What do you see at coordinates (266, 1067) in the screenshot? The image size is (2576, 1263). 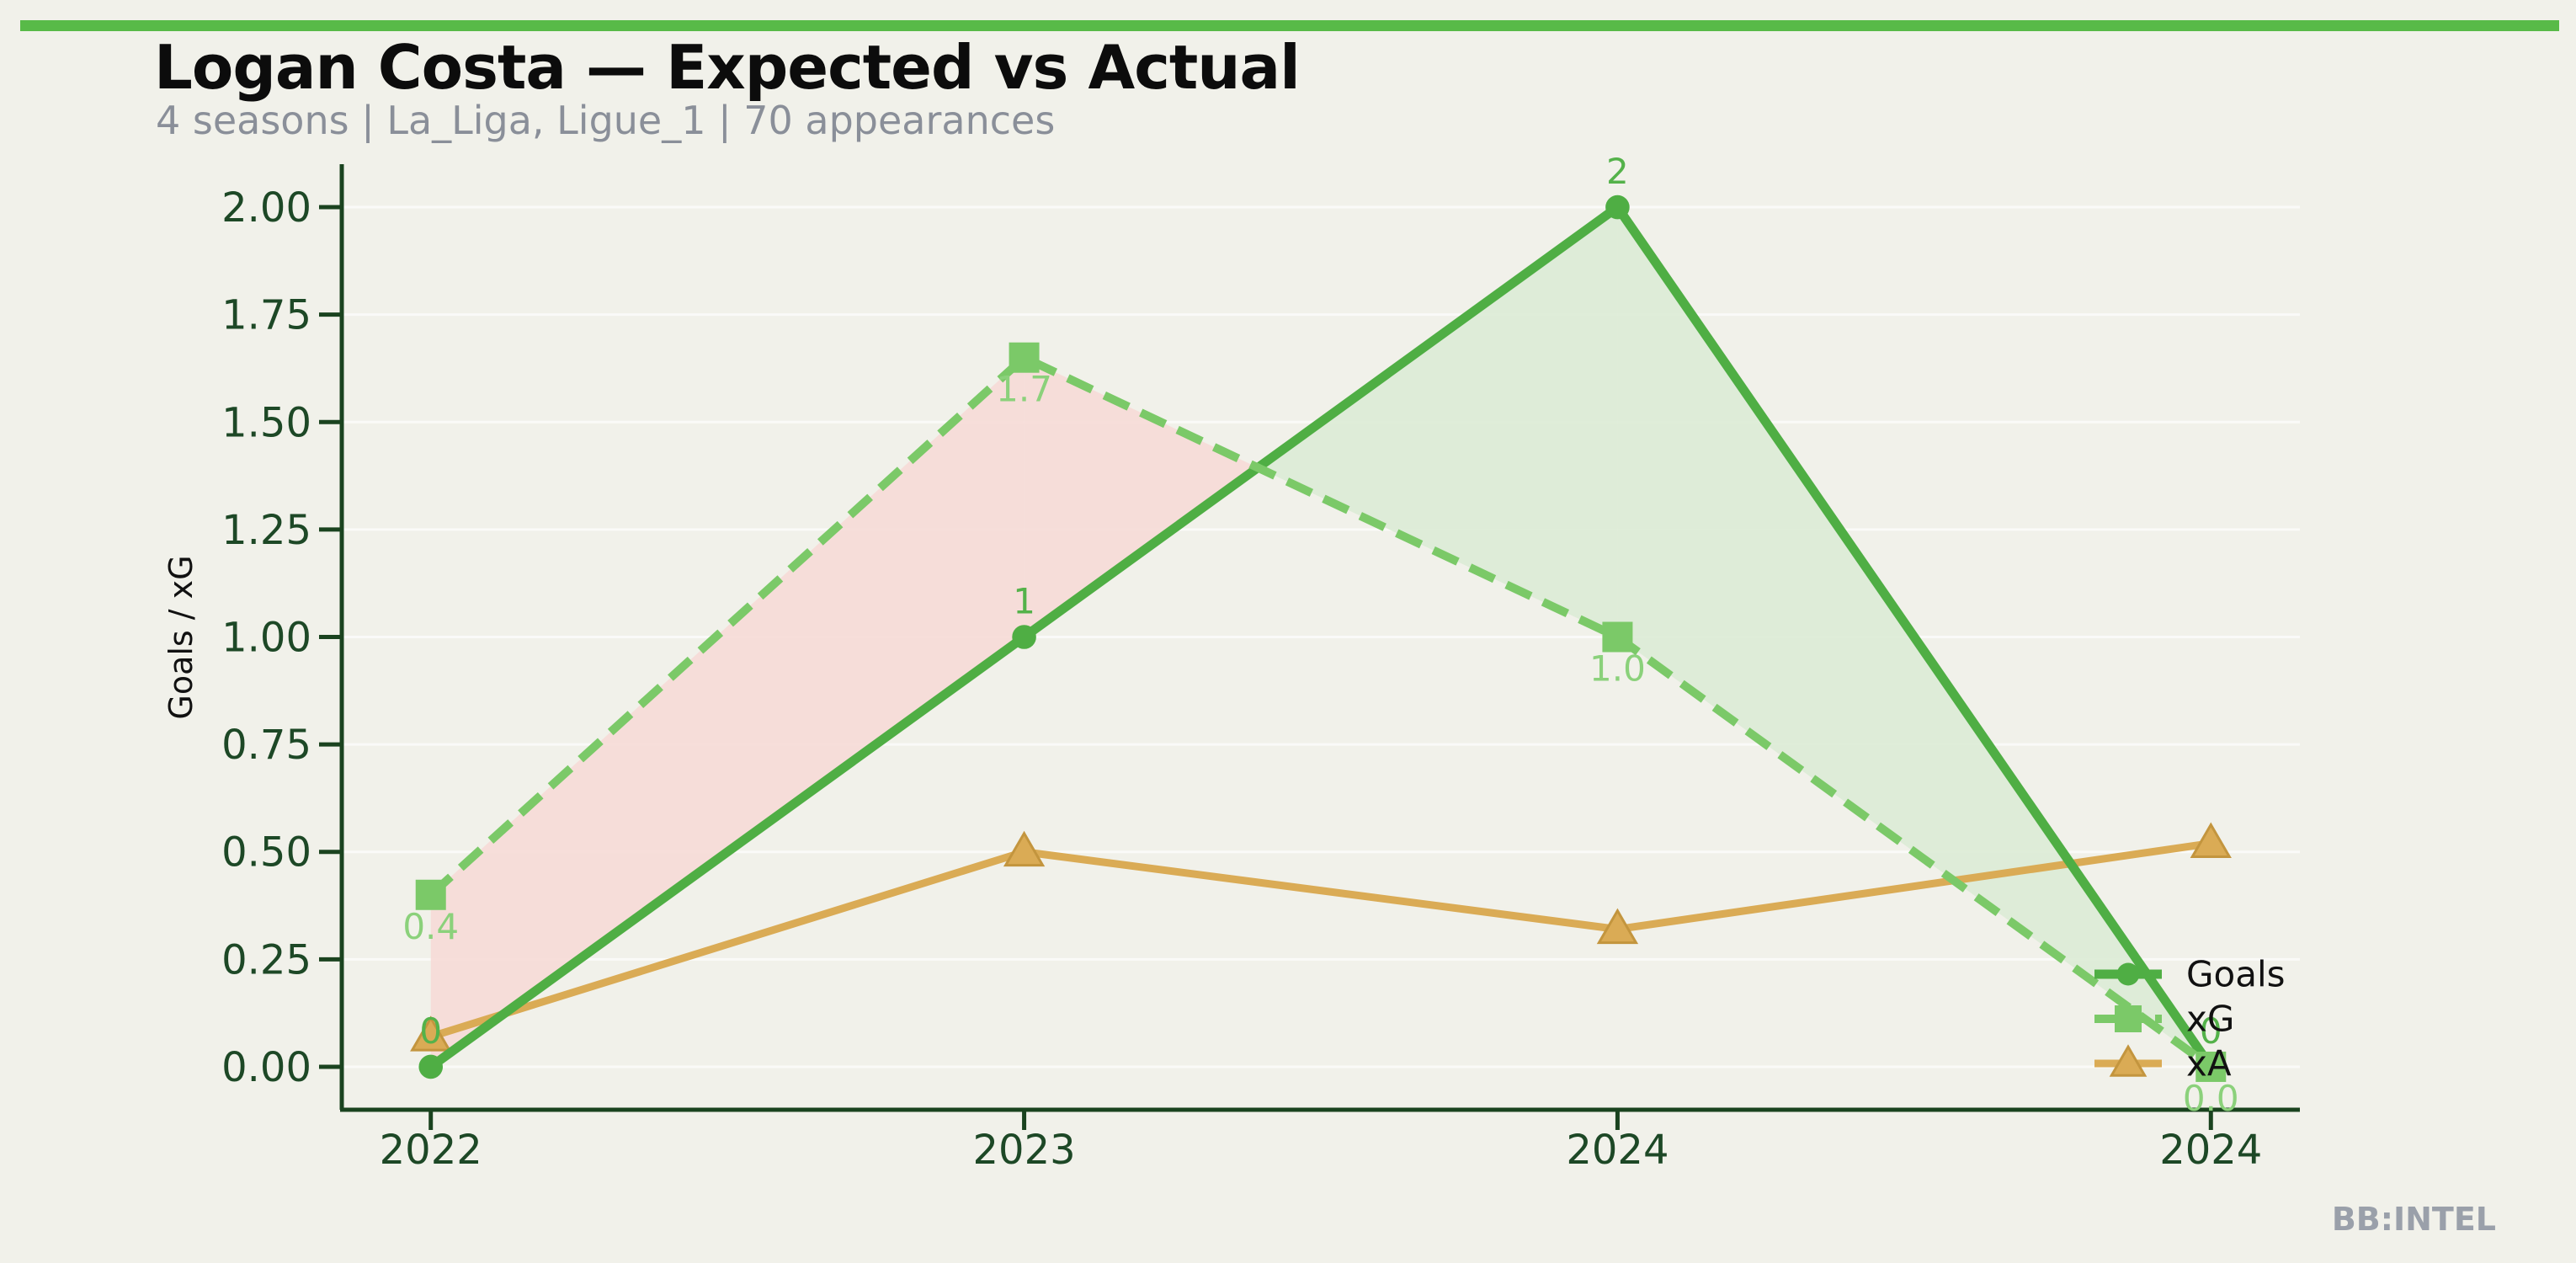 I see `y-tick-label: 0.00` at bounding box center [266, 1067].